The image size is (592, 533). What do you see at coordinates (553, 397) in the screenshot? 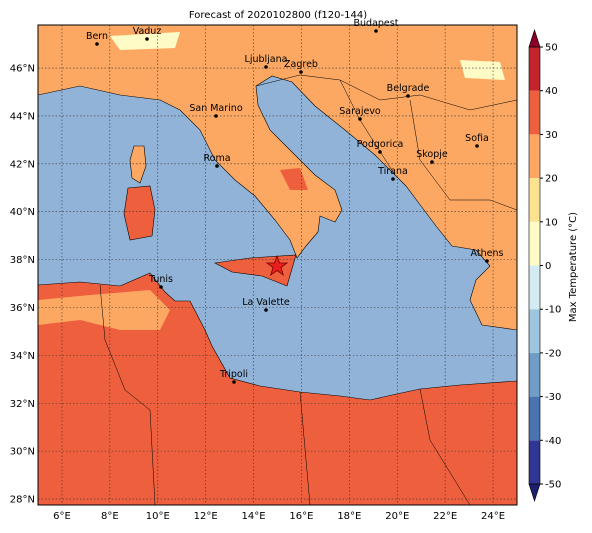
I see `colorbar-tick-label: -30` at bounding box center [553, 397].